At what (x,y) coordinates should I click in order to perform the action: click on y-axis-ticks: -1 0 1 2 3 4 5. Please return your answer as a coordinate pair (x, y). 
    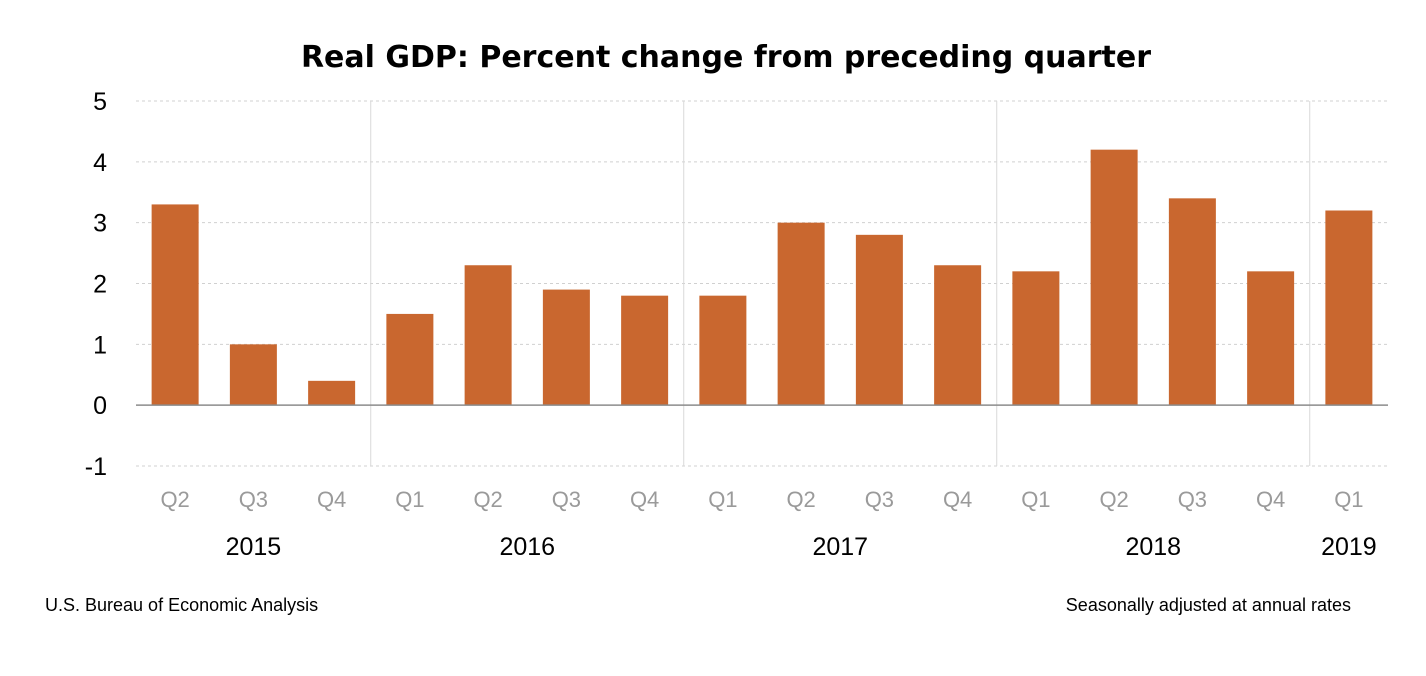
    Looking at the image, I should click on (96, 284).